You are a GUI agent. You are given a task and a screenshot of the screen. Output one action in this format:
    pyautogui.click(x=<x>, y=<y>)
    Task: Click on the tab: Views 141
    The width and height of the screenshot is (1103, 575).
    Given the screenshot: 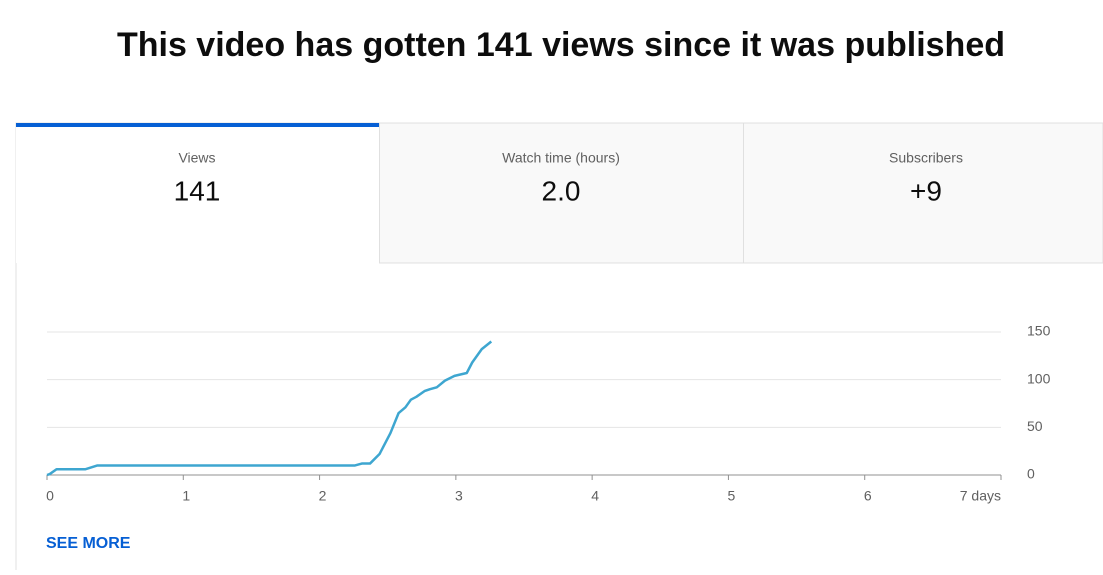 What is the action you would take?
    pyautogui.click(x=197, y=193)
    